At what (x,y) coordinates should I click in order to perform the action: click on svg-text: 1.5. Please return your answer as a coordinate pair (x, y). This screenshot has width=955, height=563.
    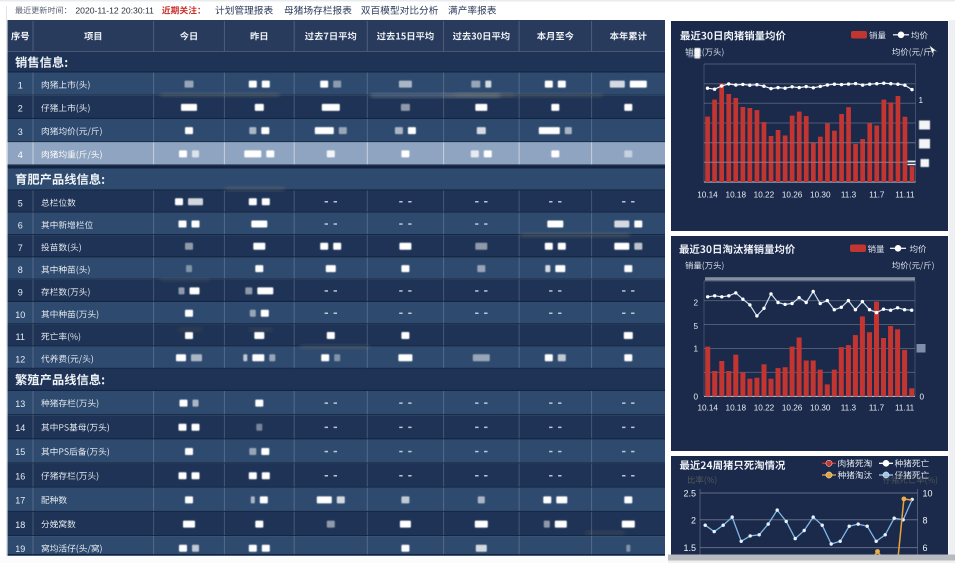
    Looking at the image, I should click on (689, 548).